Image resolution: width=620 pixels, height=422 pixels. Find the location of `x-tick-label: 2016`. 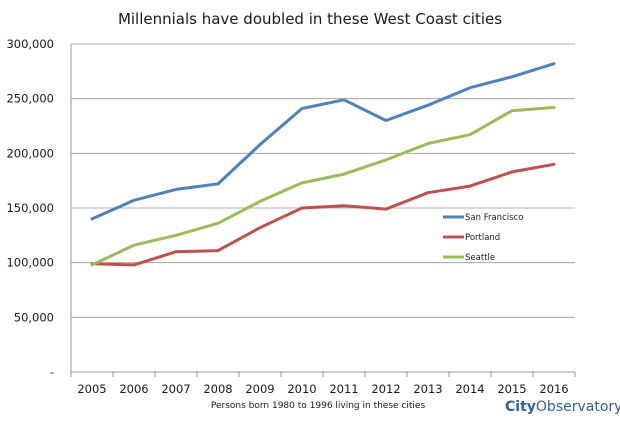

x-tick-label: 2016 is located at coordinates (553, 389).